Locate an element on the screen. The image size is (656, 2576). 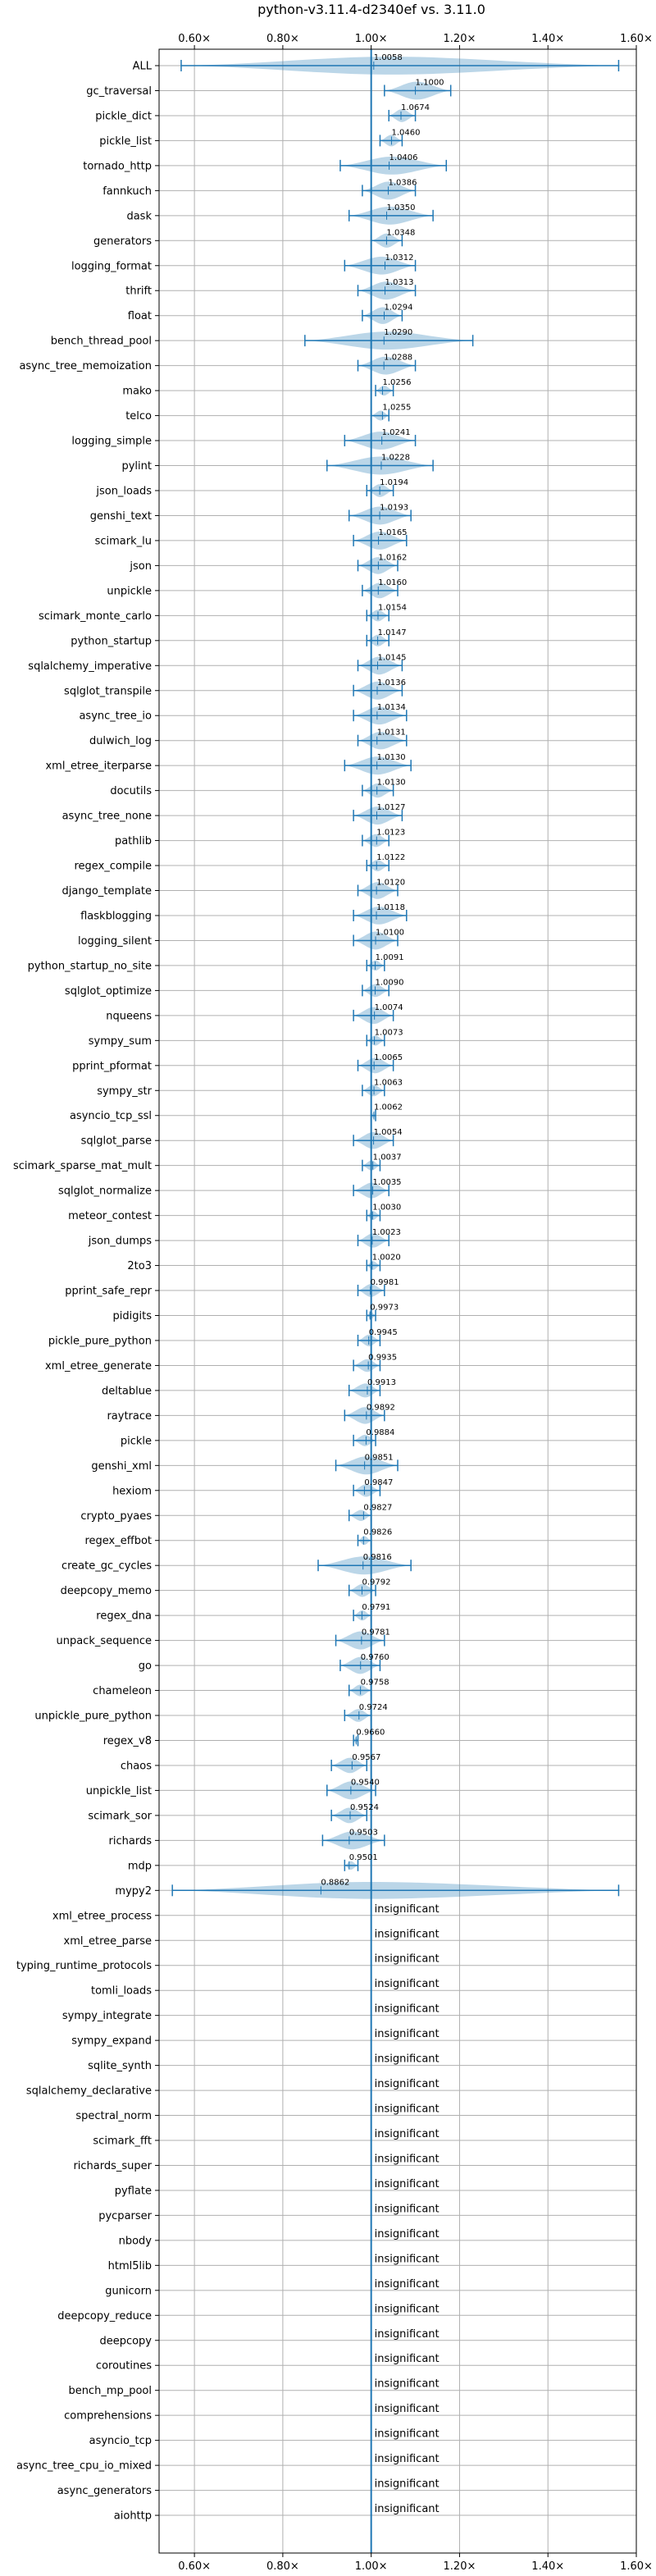
benchmark-label: pyflate is located at coordinates (133, 2191).